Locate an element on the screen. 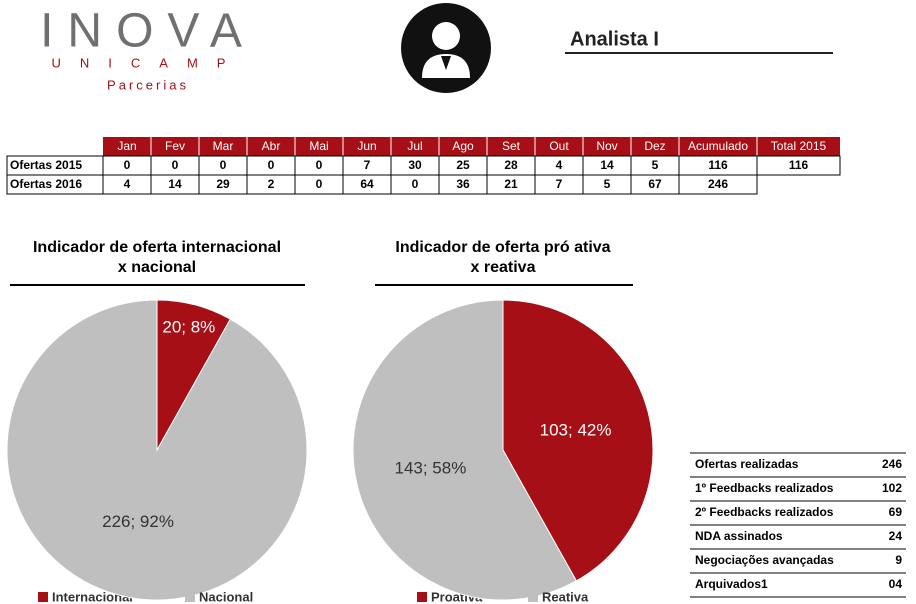 The image size is (916, 604). cell-value: 36 is located at coordinates (463, 184).